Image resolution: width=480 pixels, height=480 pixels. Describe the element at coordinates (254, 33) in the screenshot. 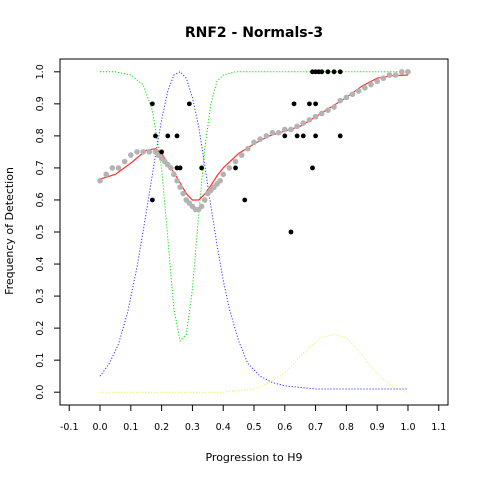

I see `chart-title: RNF2 - Normals-3` at that location.